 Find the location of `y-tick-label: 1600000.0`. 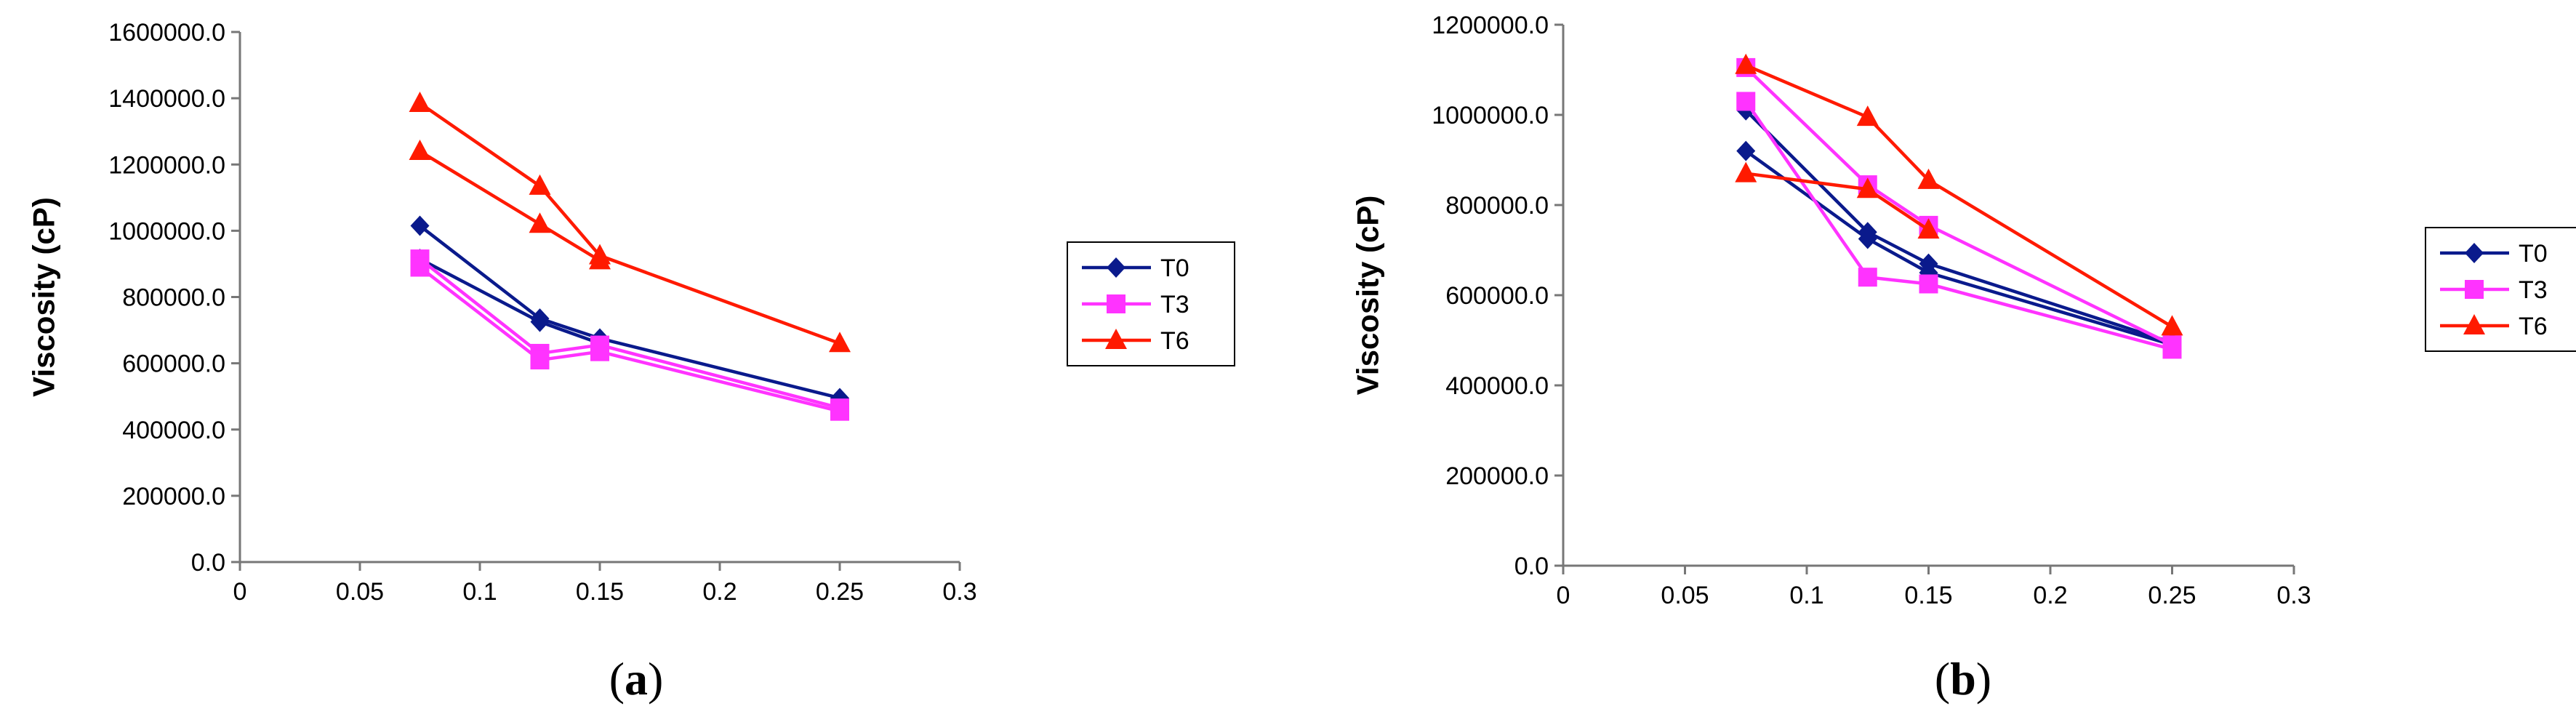

y-tick-label: 1600000.0 is located at coordinates (166, 33).